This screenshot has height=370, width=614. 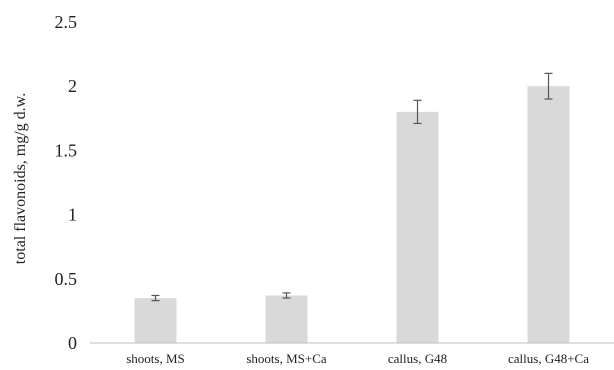 I want to click on y-tick-label: 2.5, so click(x=66, y=22).